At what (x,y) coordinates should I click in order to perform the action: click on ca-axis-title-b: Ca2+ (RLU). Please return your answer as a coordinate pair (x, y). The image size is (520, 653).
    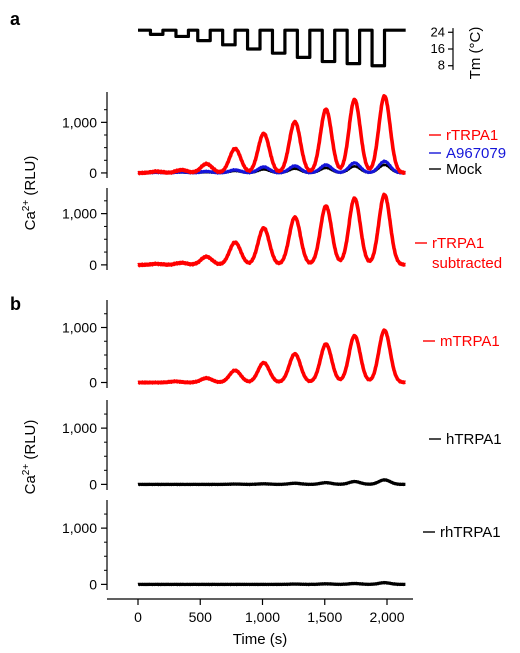
    Looking at the image, I should click on (30, 457).